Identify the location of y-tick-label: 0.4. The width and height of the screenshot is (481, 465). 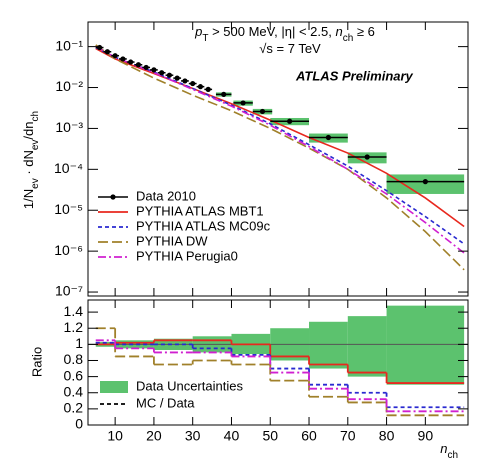
(74, 391).